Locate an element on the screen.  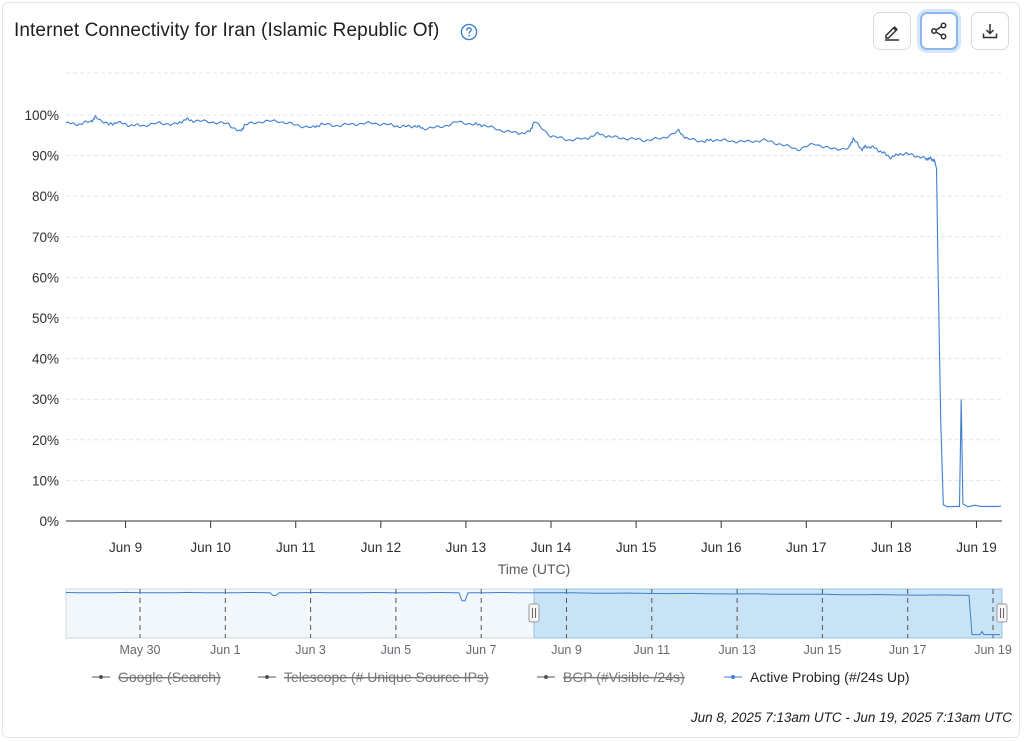
navigator-handle-left is located at coordinates (534, 613).